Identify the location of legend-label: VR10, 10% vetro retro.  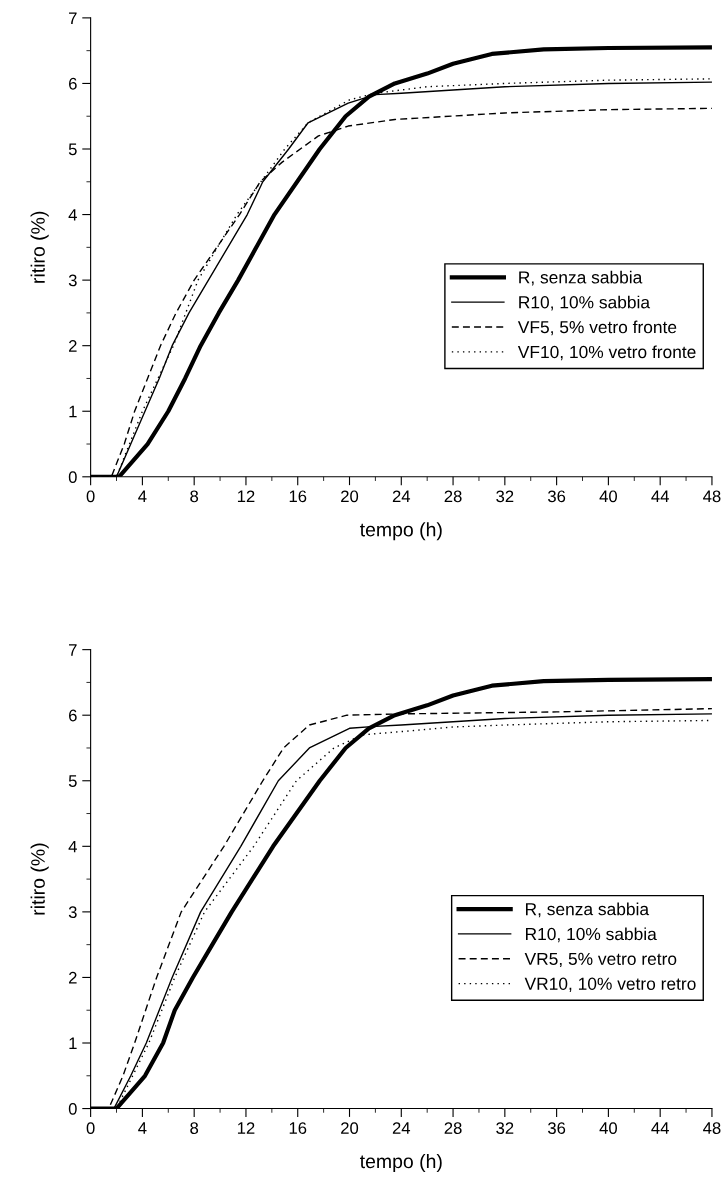
(610, 984).